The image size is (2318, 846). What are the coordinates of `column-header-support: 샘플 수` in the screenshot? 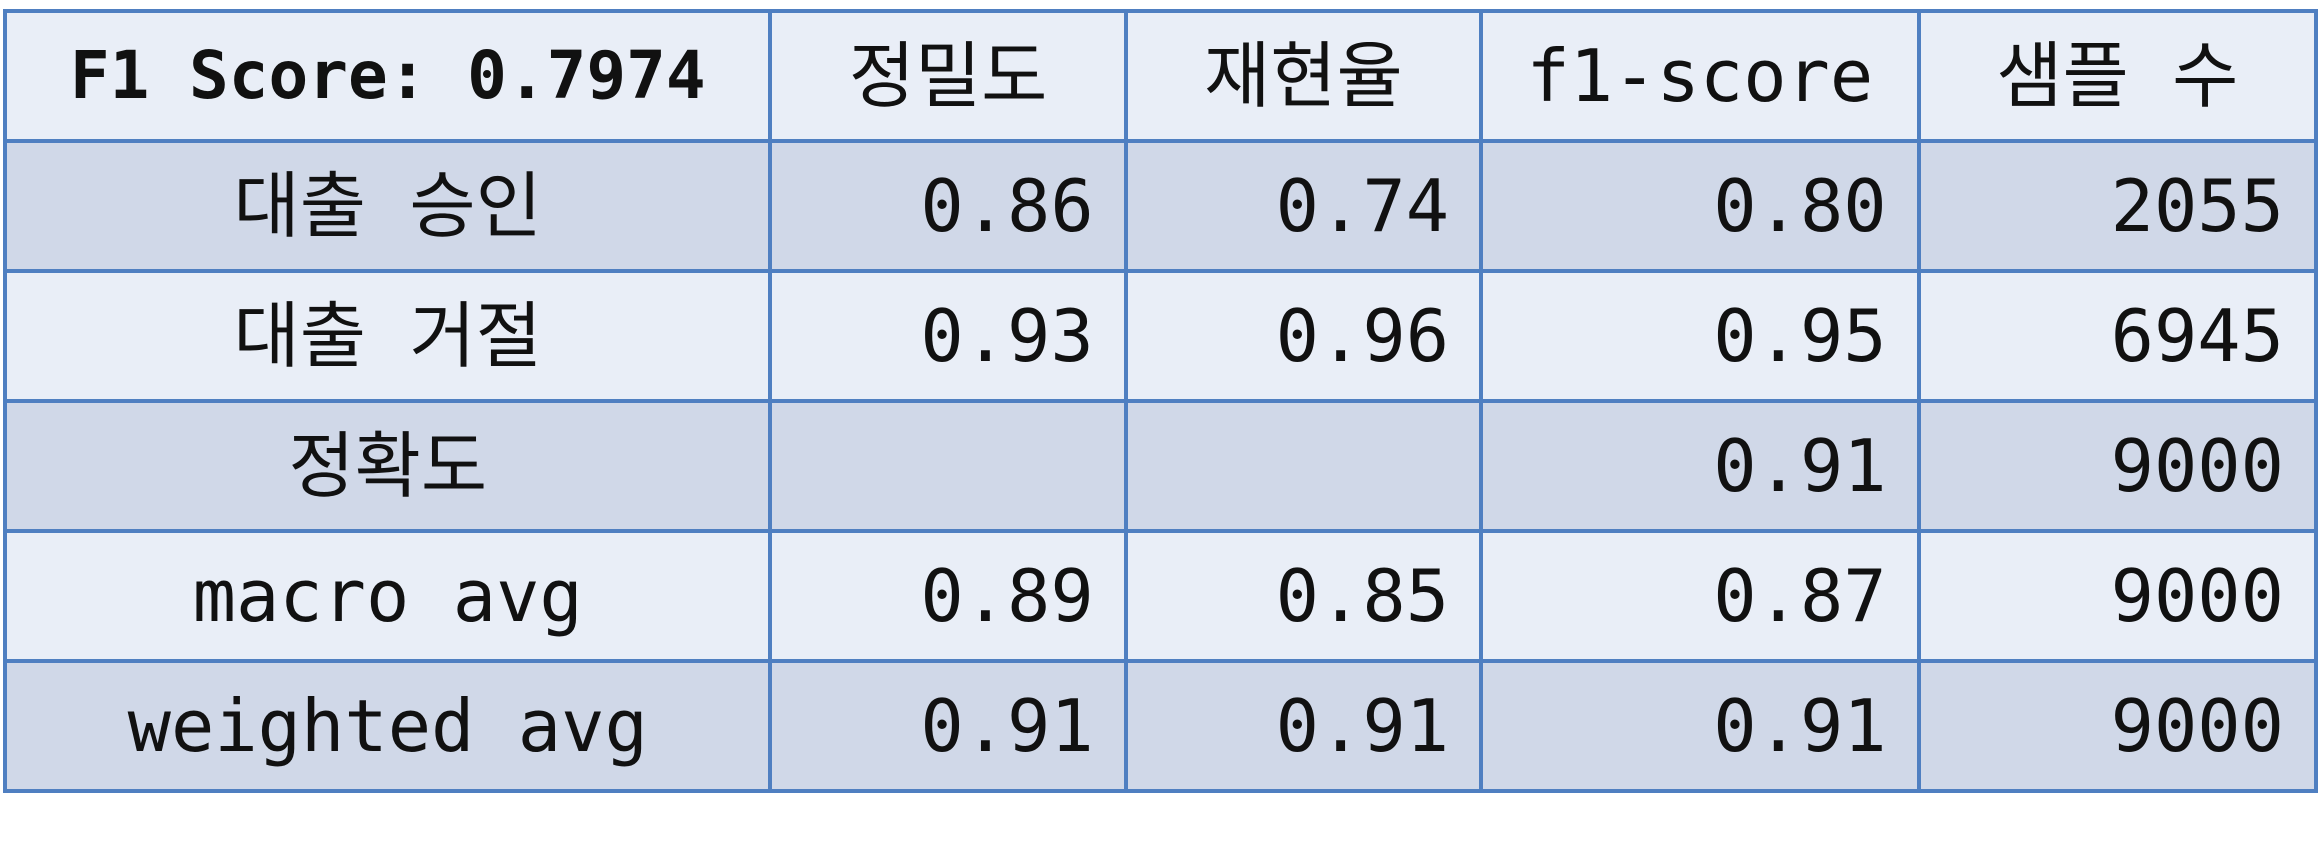 It's located at (2117, 76).